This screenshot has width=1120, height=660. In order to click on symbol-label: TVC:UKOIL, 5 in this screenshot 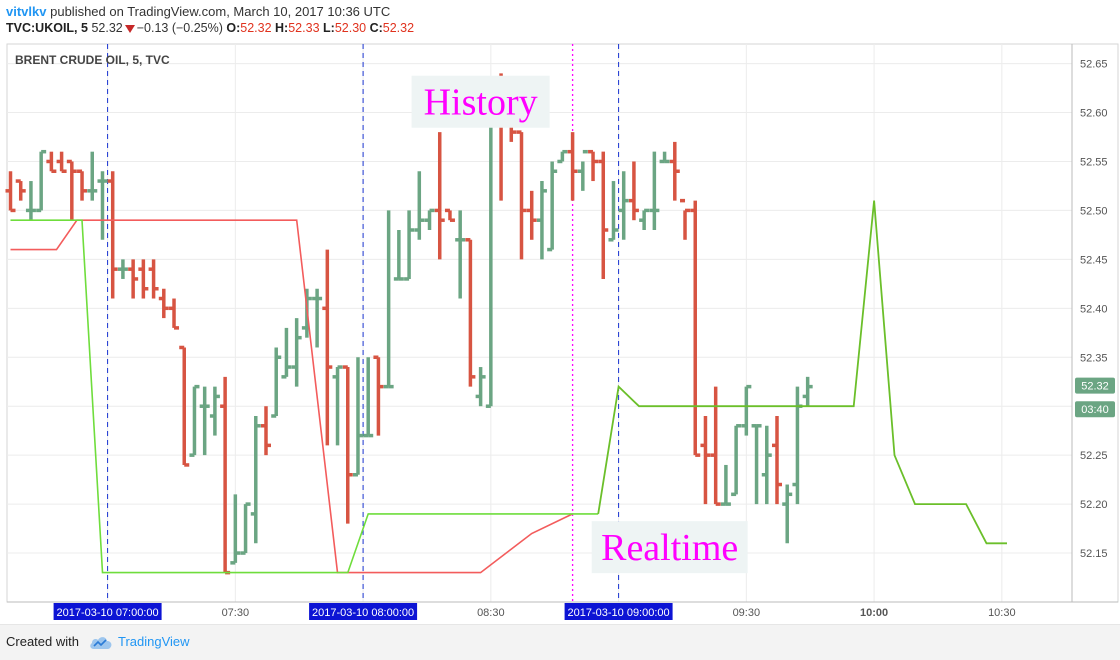, I will do `click(47, 28)`.